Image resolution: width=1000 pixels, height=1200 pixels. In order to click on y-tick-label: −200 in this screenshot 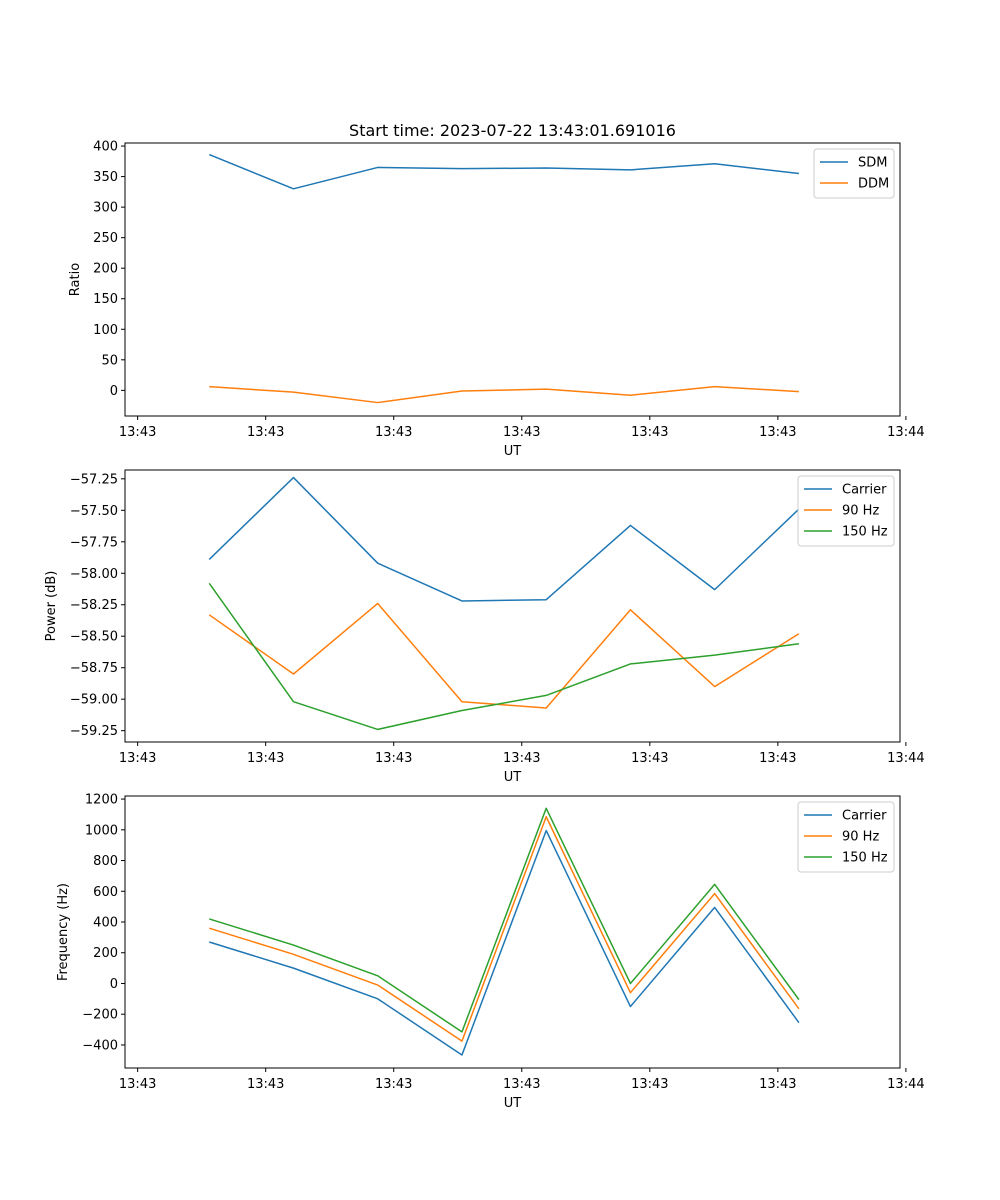, I will do `click(100, 1015)`.